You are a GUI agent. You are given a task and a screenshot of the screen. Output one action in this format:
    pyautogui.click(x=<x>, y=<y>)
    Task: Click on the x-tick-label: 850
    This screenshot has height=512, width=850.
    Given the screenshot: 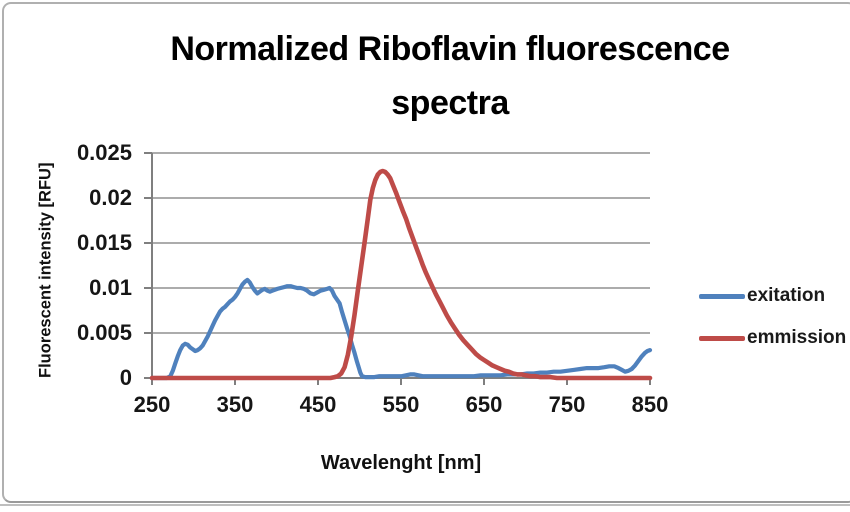 What is the action you would take?
    pyautogui.click(x=650, y=404)
    